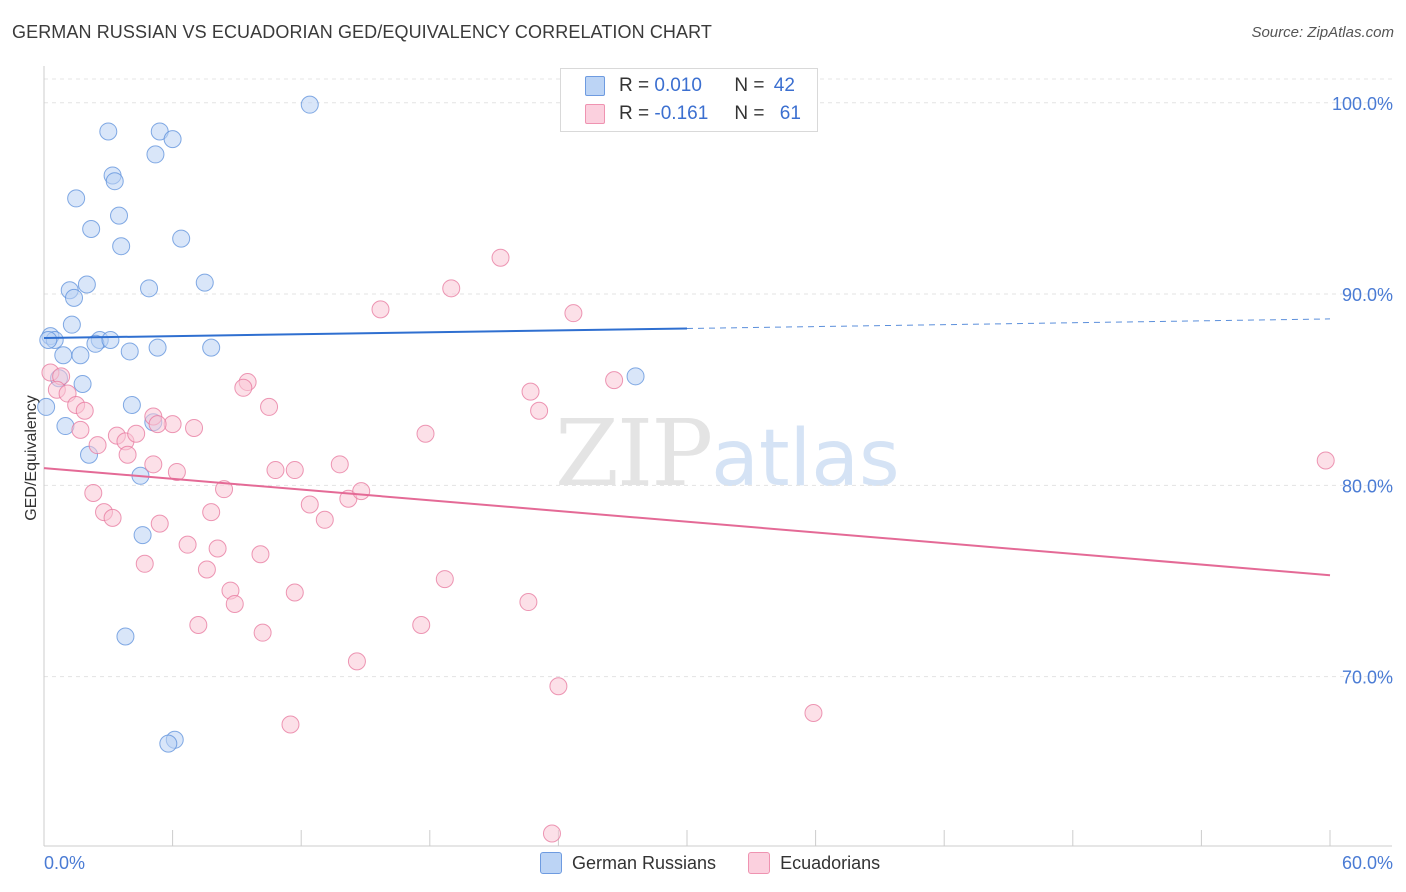 Image resolution: width=1406 pixels, height=892 pixels. Describe the element at coordinates (830, 862) in the screenshot. I see `legend-label: Ecuadorians` at that location.